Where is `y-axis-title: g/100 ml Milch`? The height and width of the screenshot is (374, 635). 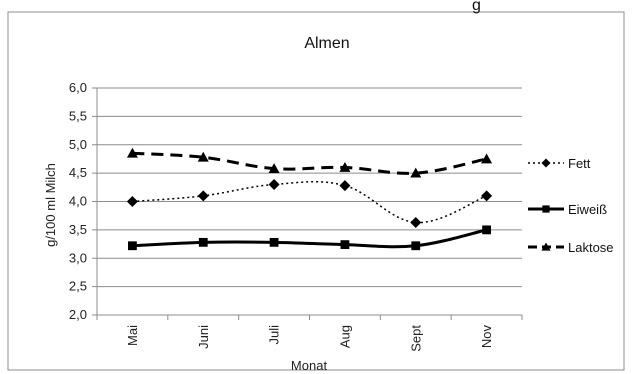 y-axis-title: g/100 ml Milch is located at coordinates (50, 205).